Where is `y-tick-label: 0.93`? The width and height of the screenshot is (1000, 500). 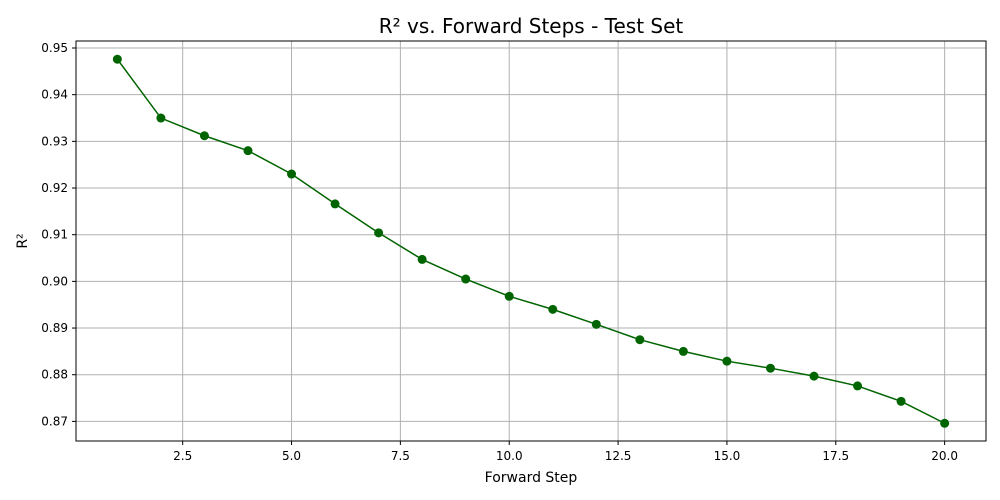 y-tick-label: 0.93 is located at coordinates (54, 141).